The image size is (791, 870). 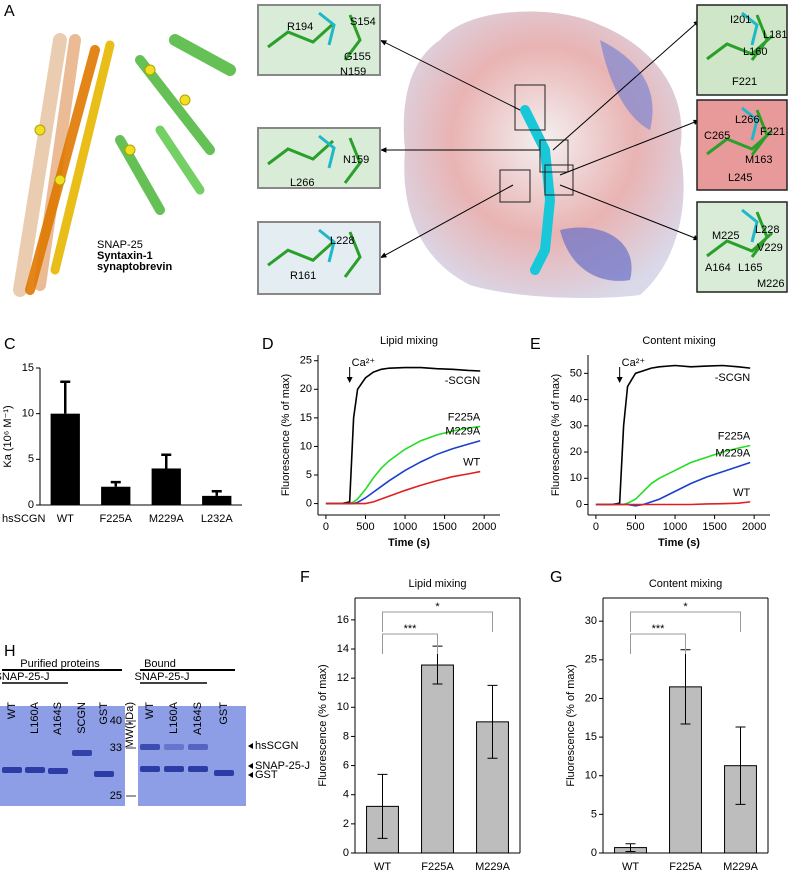 What do you see at coordinates (346, 736) in the screenshot?
I see `y-tick-label: 8` at bounding box center [346, 736].